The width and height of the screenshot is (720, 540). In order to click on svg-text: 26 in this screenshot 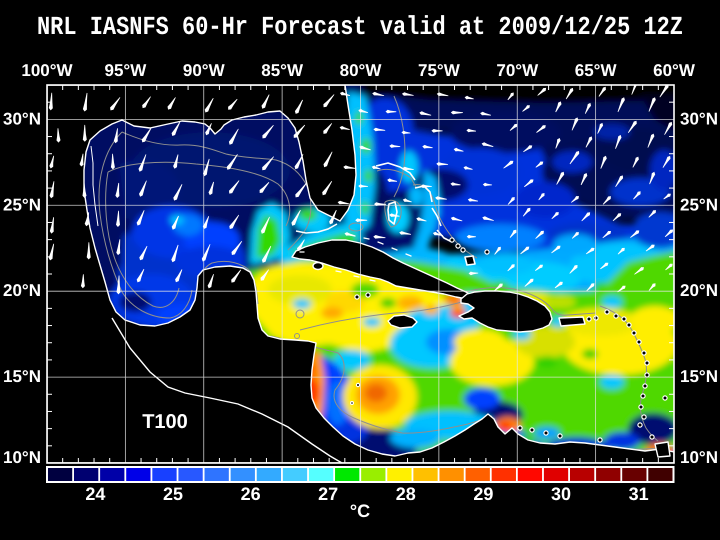, I will do `click(251, 494)`.